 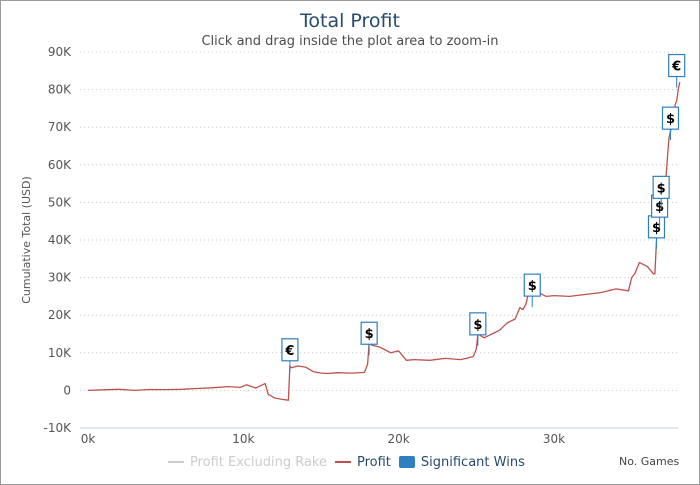 I want to click on x-axis-label: No. Games, so click(x=649, y=461).